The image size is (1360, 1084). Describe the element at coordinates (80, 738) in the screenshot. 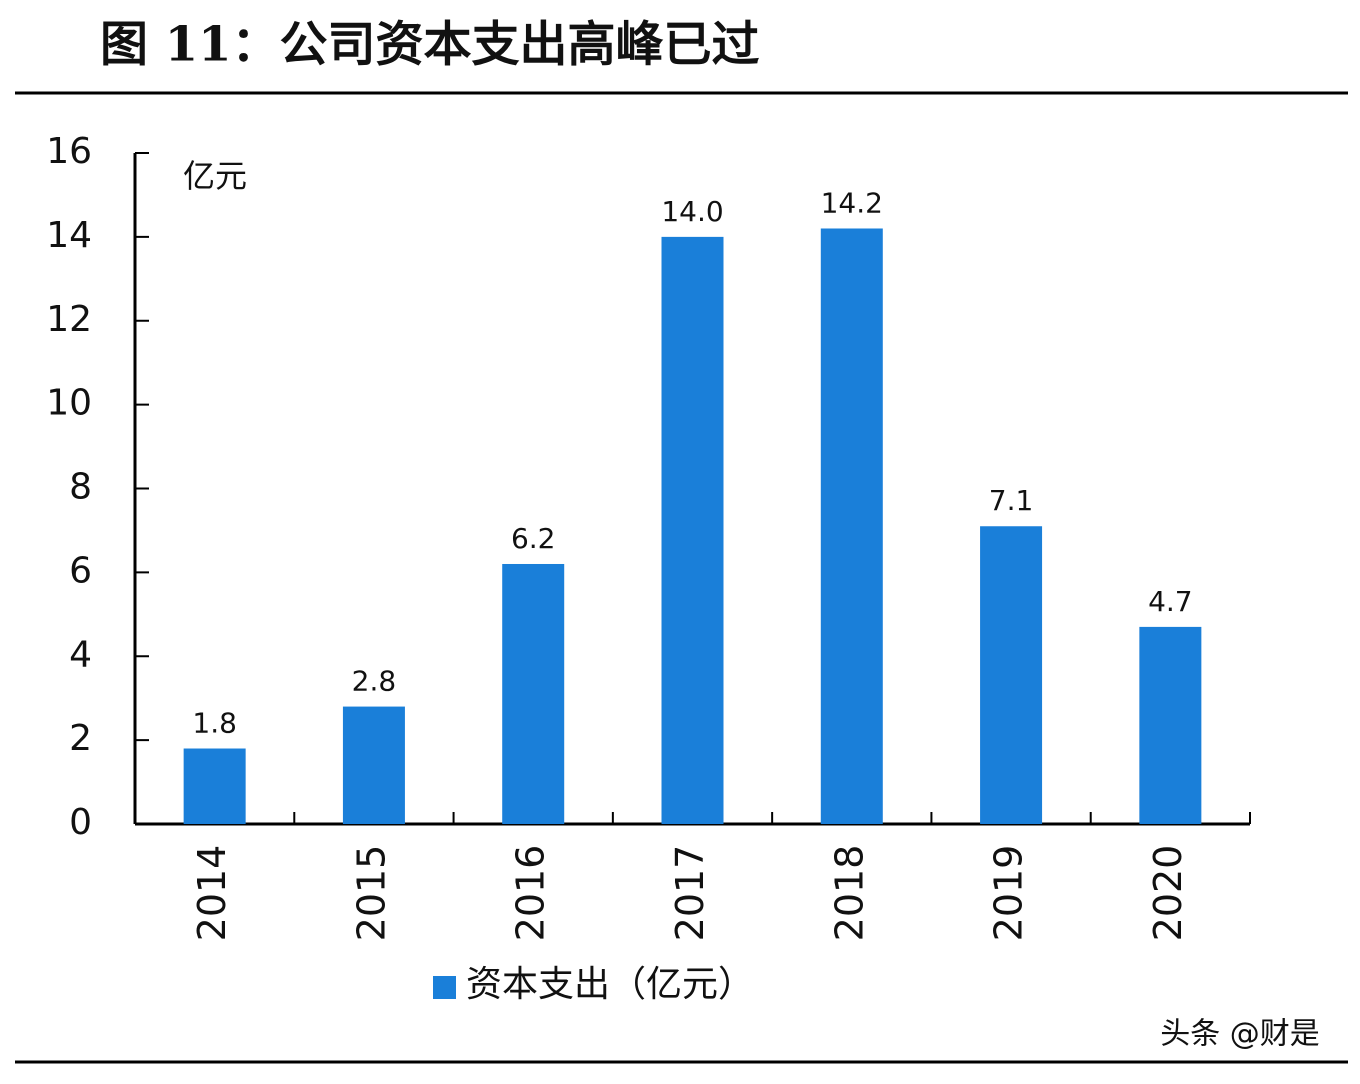

I see `y-tick-label: 2` at that location.